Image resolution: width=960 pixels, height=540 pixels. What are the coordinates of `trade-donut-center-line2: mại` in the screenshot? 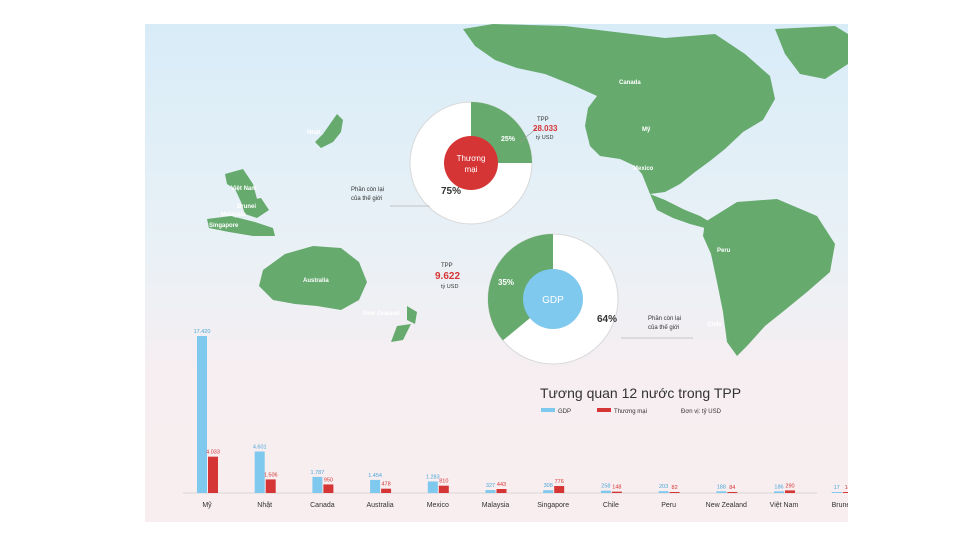 It's located at (471, 169).